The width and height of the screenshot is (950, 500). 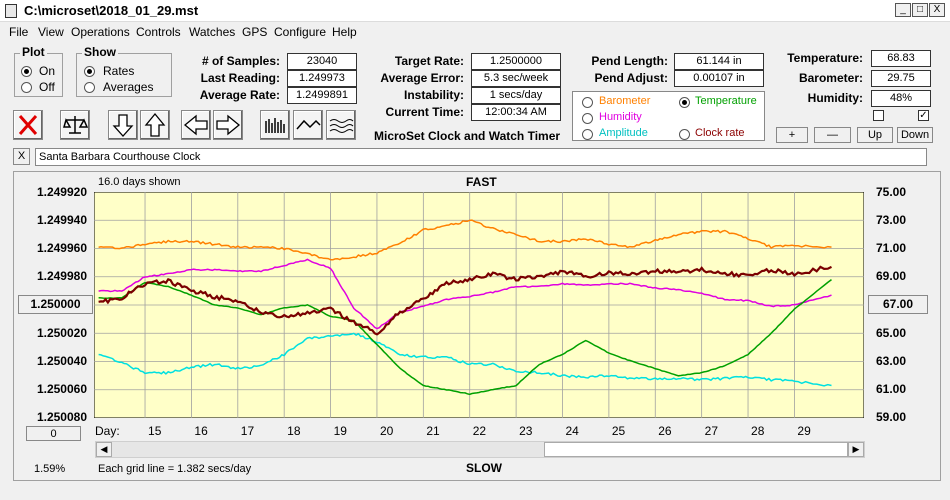 What do you see at coordinates (61, 333) in the screenshot?
I see `left-tick-label: 1.250020` at bounding box center [61, 333].